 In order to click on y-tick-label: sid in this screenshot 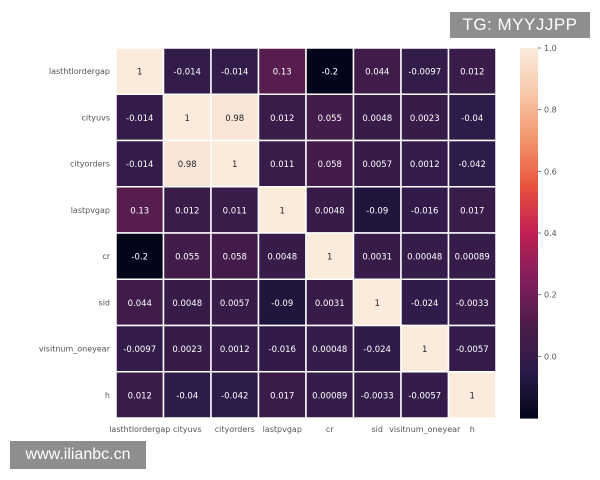, I will do `click(104, 302)`.